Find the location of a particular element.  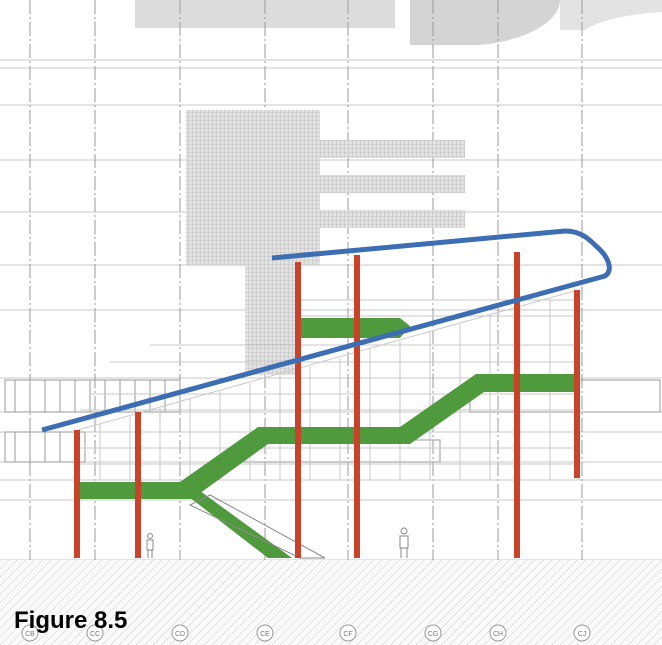

grid-label: CJ is located at coordinates (582, 634).